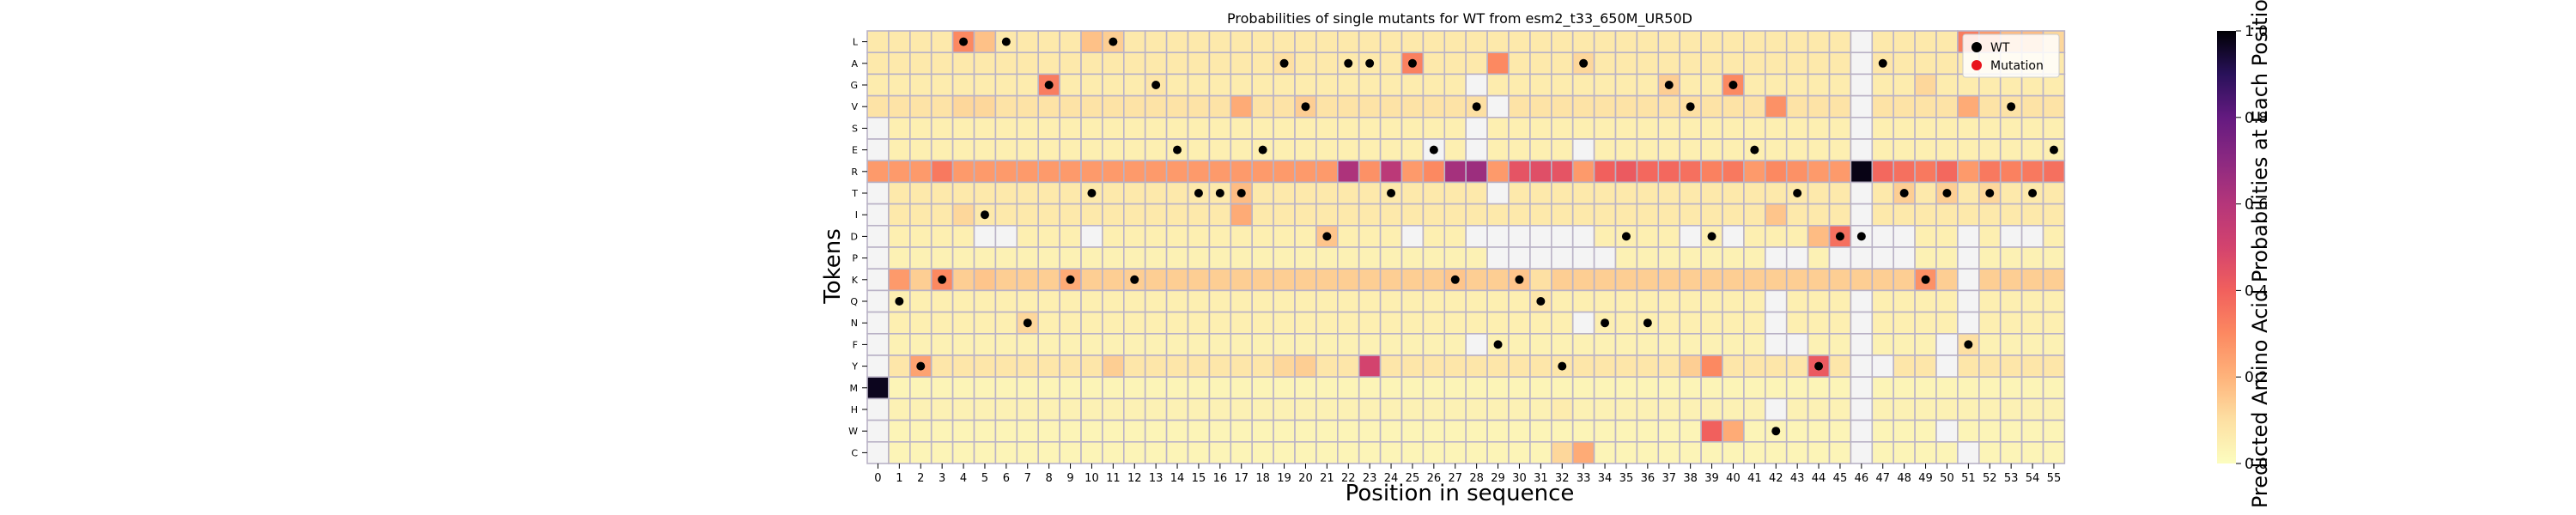 Image resolution: width=2576 pixels, height=515 pixels. What do you see at coordinates (1134, 478) in the screenshot?
I see `x-tick-label-12: 12` at bounding box center [1134, 478].